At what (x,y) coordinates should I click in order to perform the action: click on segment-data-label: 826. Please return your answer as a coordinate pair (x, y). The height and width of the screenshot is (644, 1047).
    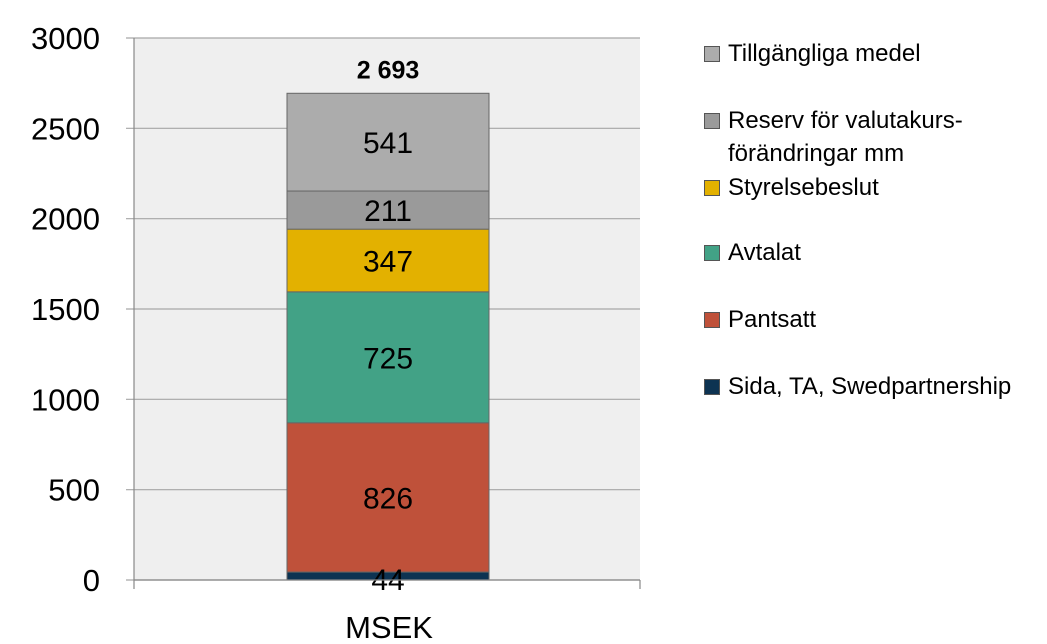
    Looking at the image, I should click on (388, 498).